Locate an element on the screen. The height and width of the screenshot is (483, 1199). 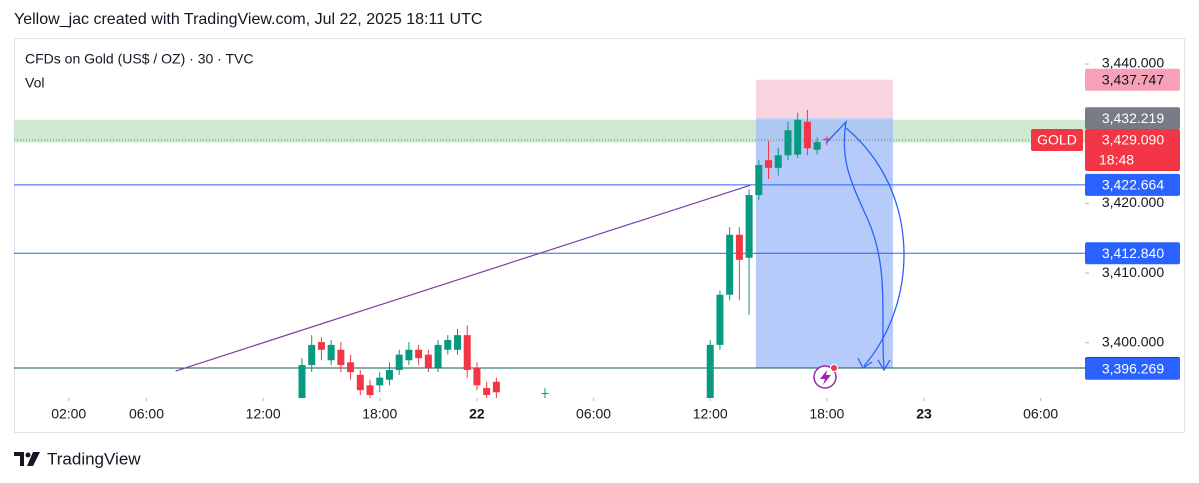
icon-dot is located at coordinates (834, 368).